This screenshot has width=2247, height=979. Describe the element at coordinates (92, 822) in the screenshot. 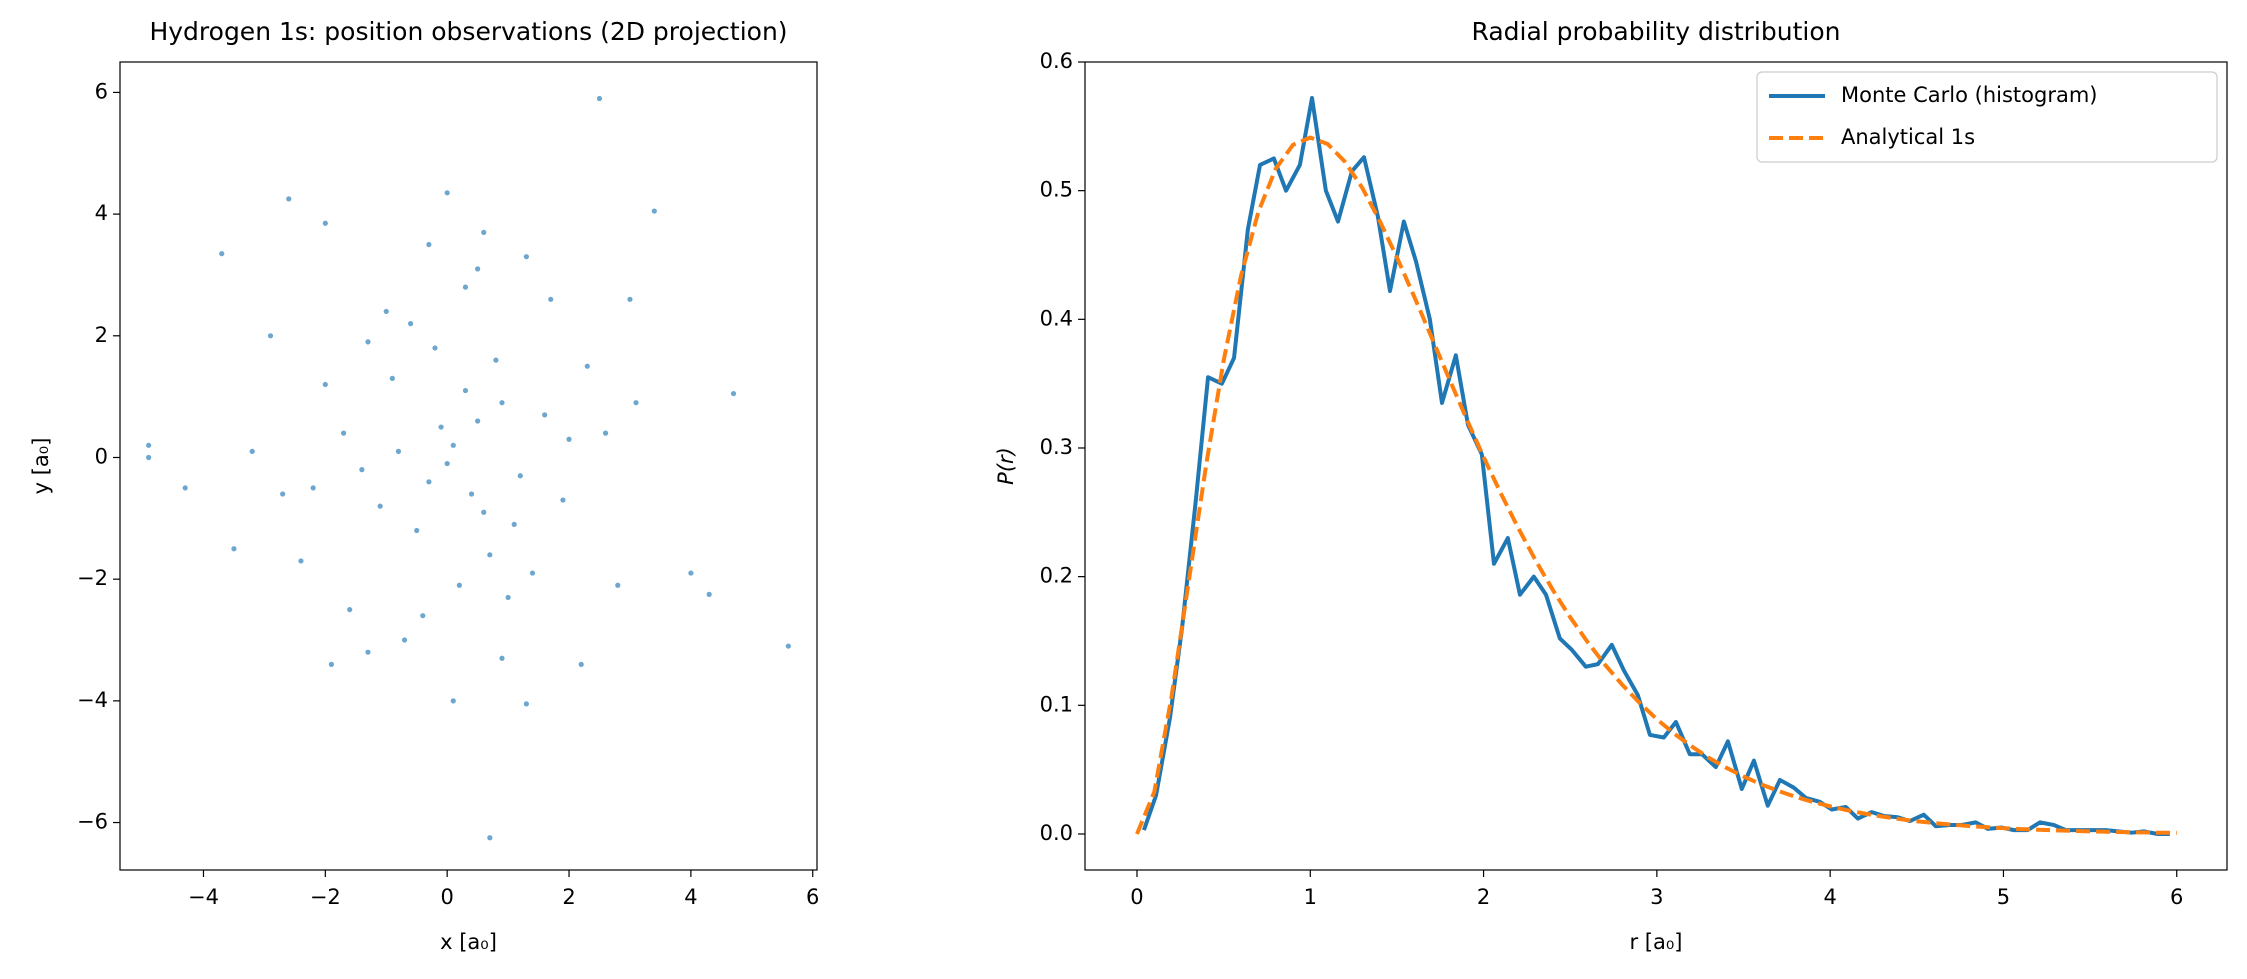

I see `y-tick-label: −6` at that location.